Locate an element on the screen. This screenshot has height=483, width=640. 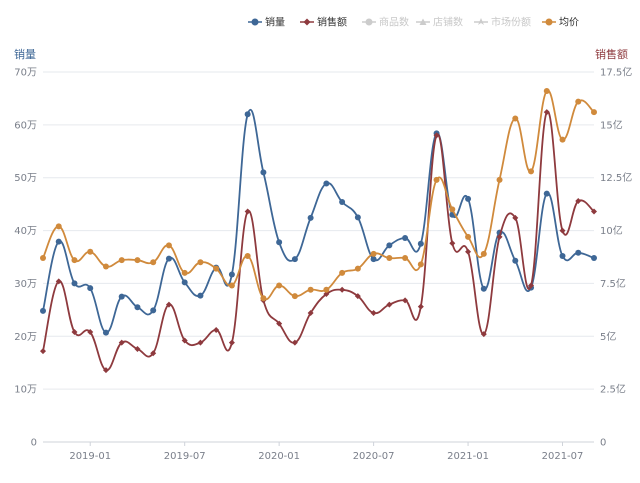
legend-item: 商品数 is located at coordinates (385, 22).